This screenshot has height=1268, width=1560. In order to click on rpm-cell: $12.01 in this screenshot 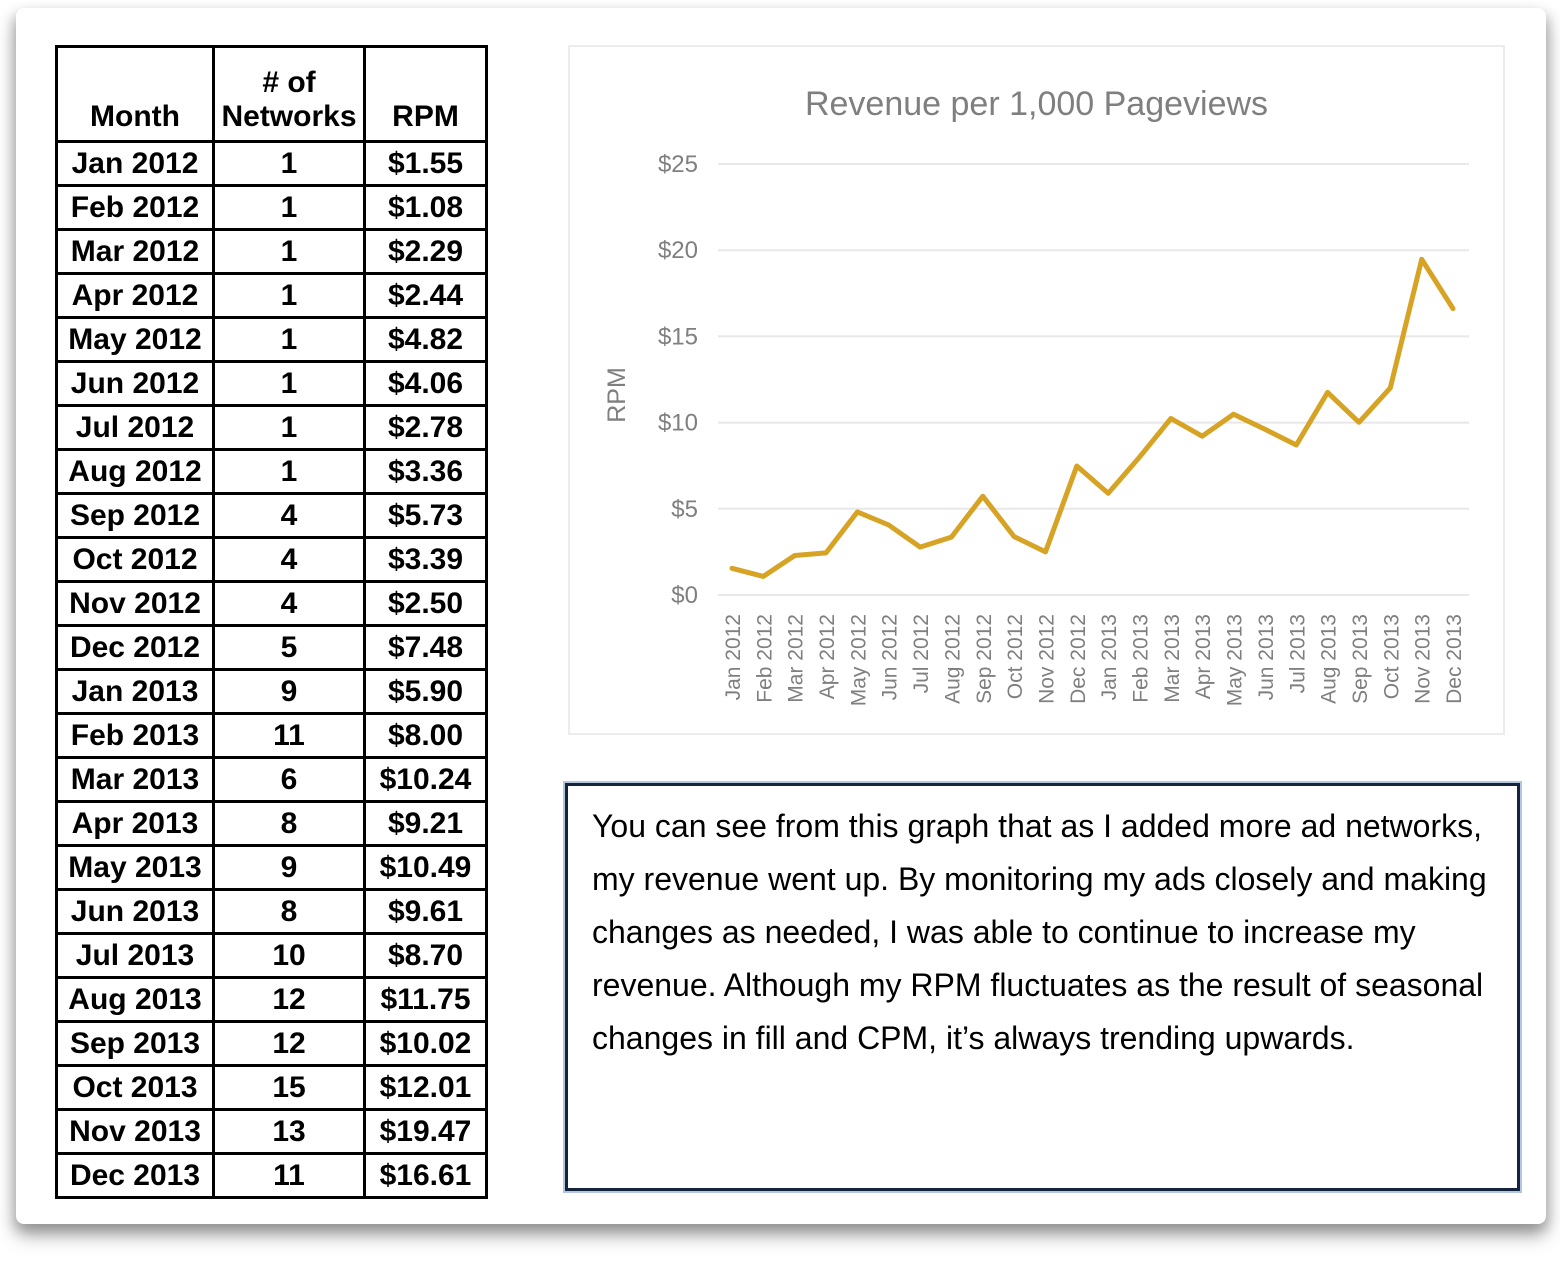, I will do `click(425, 1087)`.